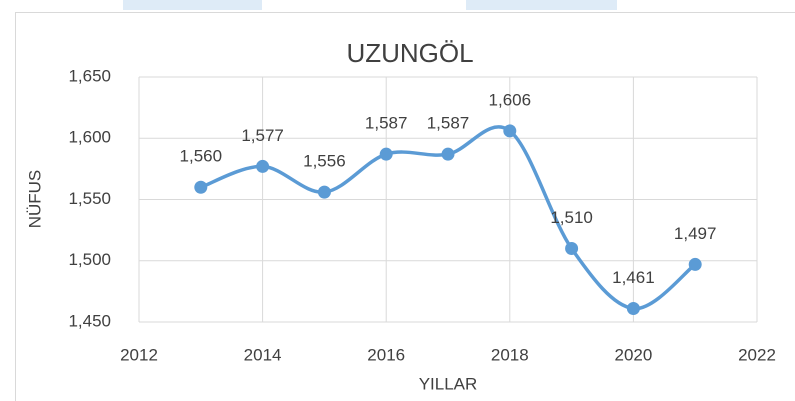 This screenshot has height=401, width=795. What do you see at coordinates (633, 354) in the screenshot?
I see `x-tick-label: 2020` at bounding box center [633, 354].